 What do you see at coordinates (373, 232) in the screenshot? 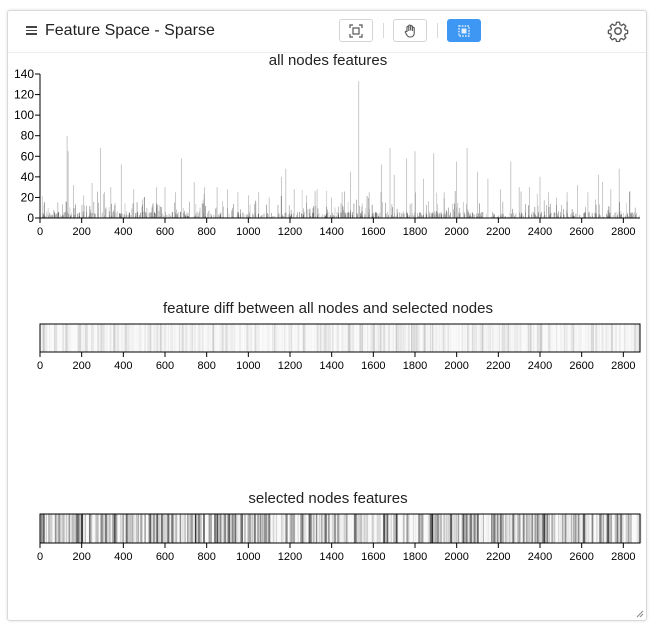
I see `all-nodes-x-tick-label: 1600` at bounding box center [373, 232].